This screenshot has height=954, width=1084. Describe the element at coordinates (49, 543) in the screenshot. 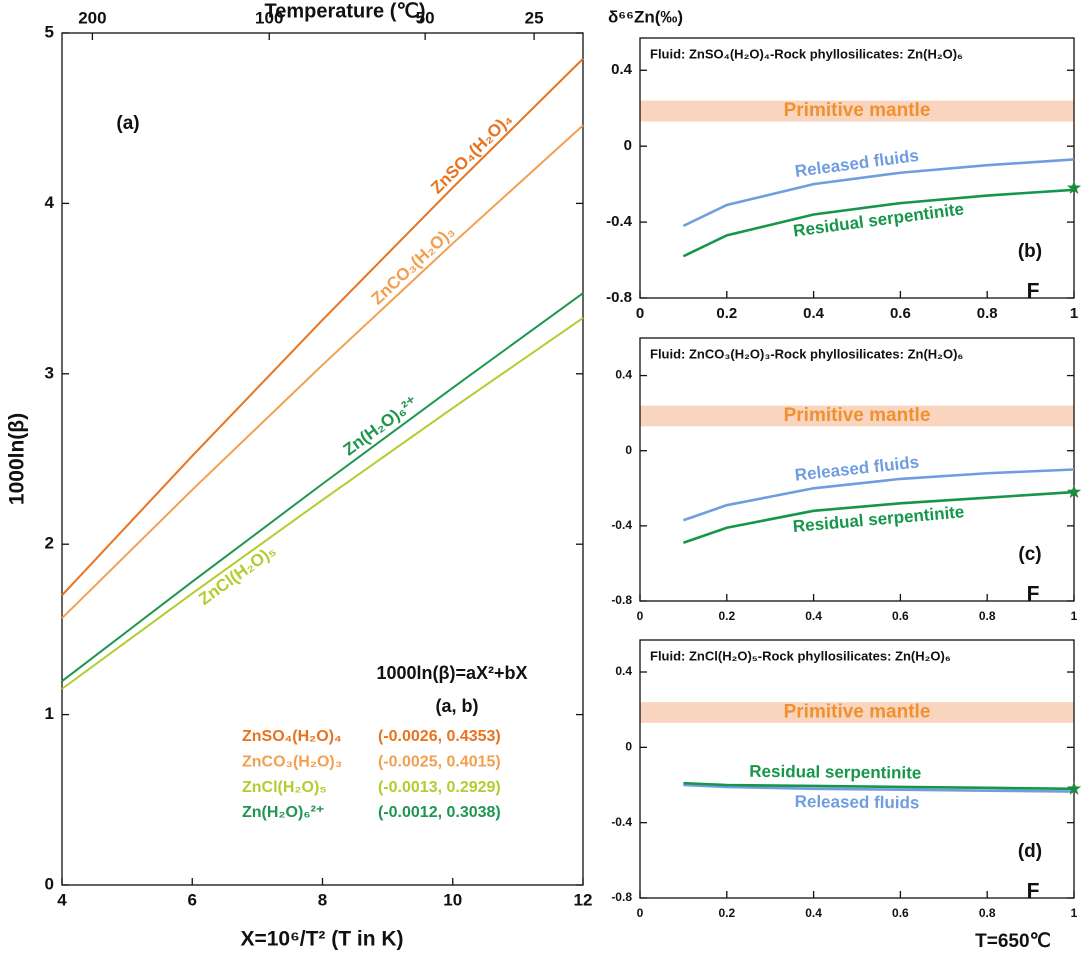

I see `y-tick-label: 2` at that location.